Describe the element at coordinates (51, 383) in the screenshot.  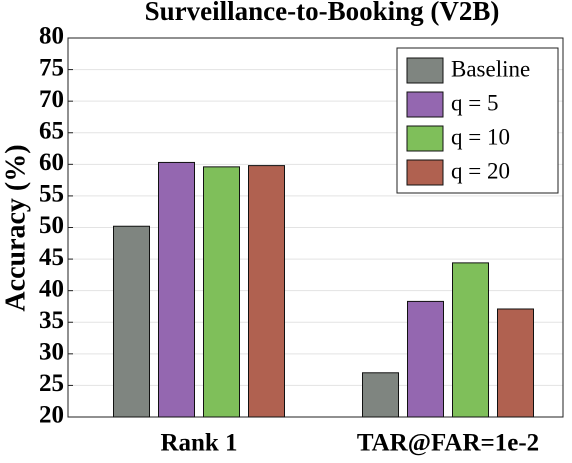
I see `y-tick-label: 25` at that location.